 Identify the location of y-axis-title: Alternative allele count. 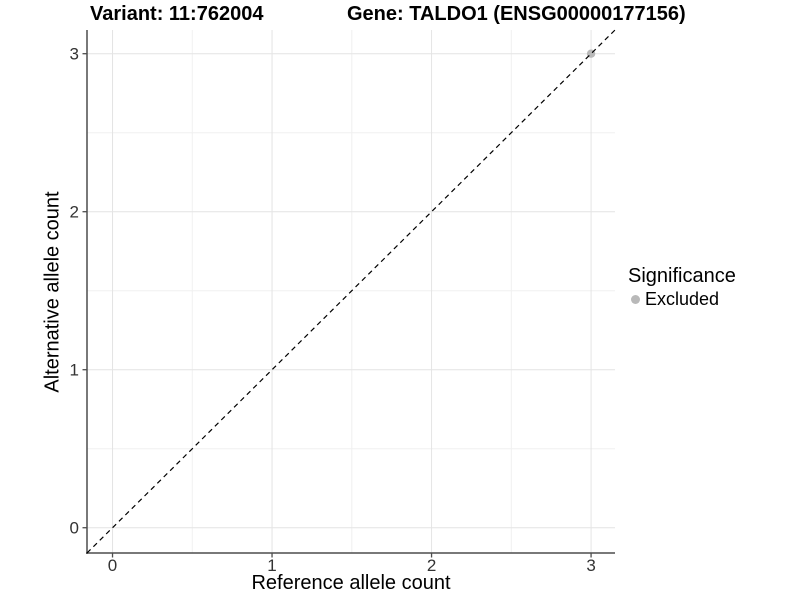
(52, 292).